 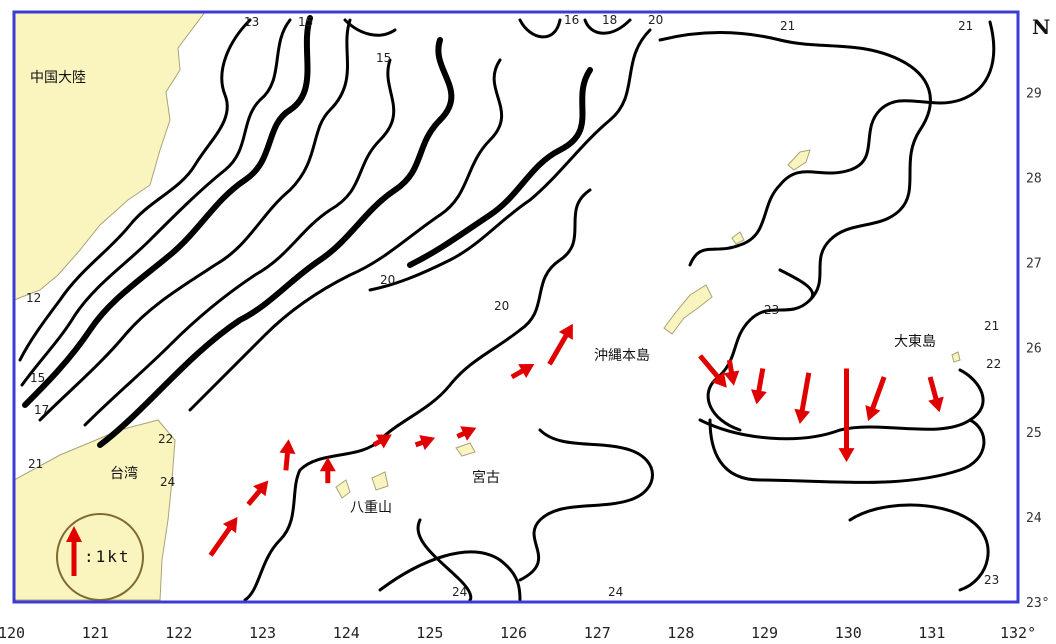 I want to click on longitude-tick-label: 120, so click(x=12, y=633).